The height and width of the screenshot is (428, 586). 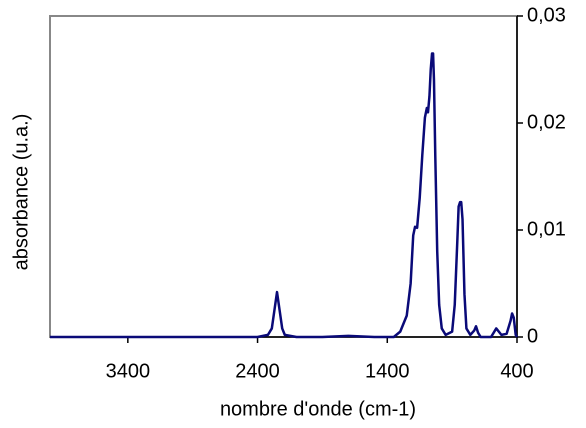 I want to click on y-tick-label: 0,01, so click(x=546, y=229).